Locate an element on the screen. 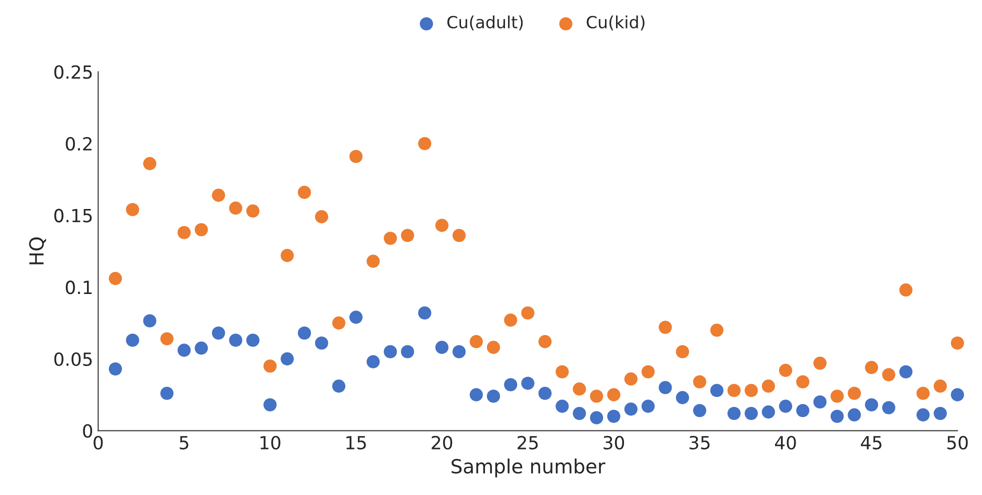 The width and height of the screenshot is (982, 495). y-tick-label: 0 is located at coordinates (87, 431).